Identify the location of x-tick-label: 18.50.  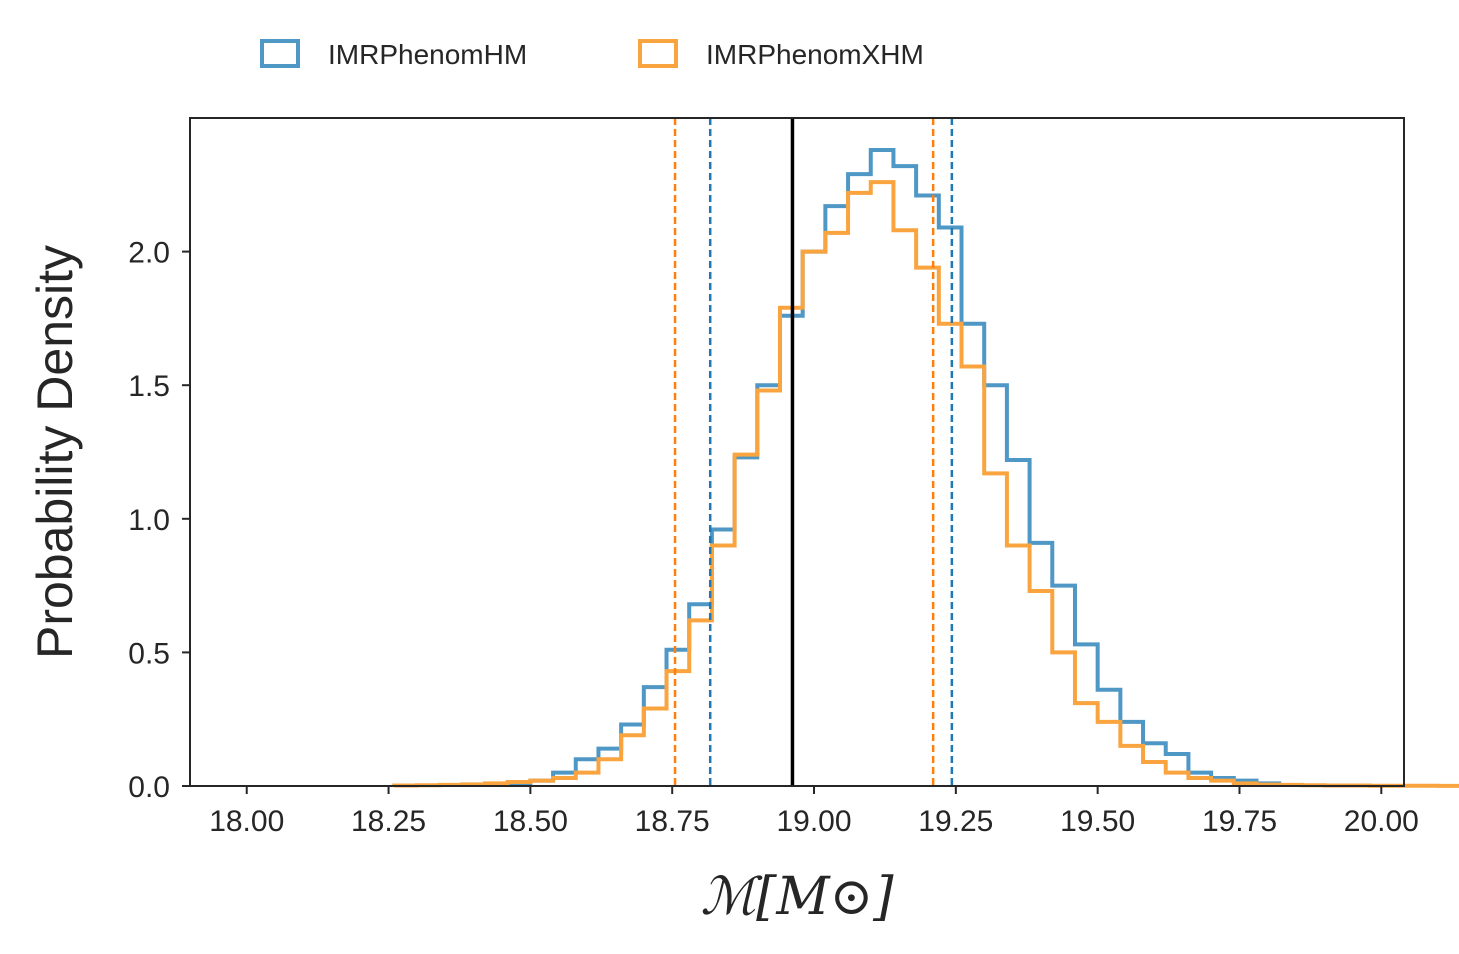
(530, 821).